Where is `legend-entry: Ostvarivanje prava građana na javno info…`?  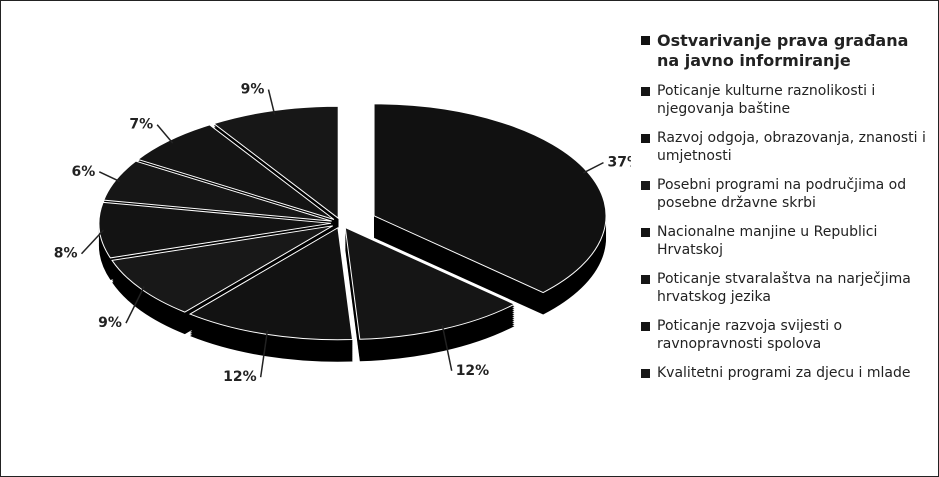 legend-entry: Ostvarivanje prava građana na javno info… is located at coordinates (786, 51).